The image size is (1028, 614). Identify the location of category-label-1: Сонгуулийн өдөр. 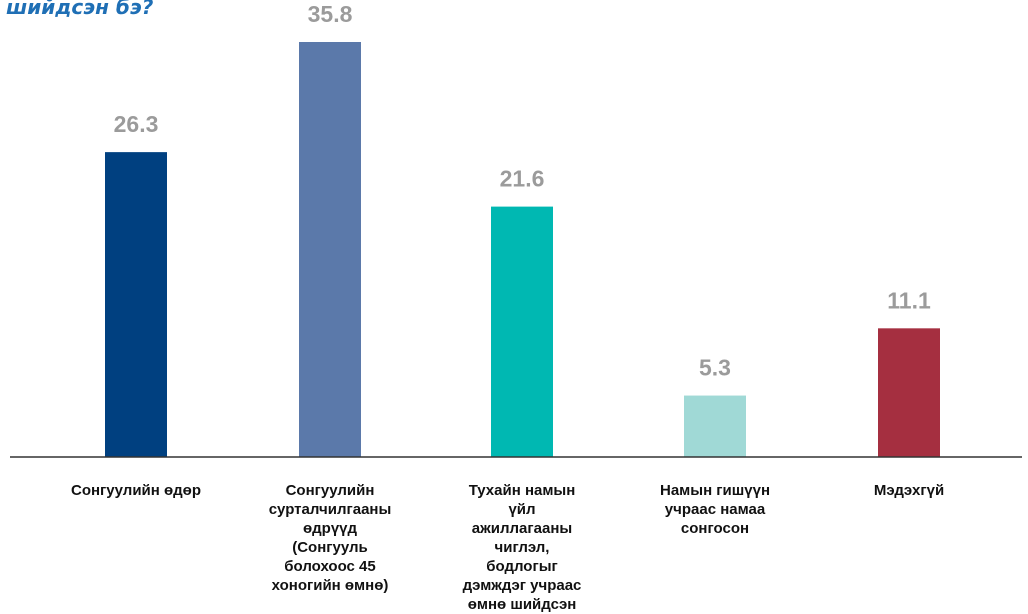
(136, 490).